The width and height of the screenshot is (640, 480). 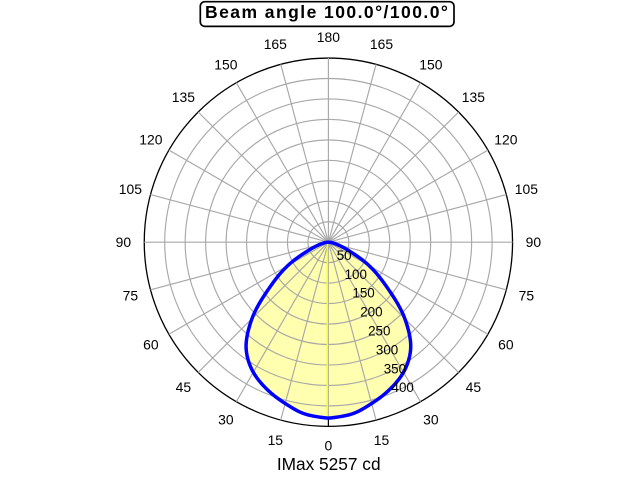 What do you see at coordinates (371, 312) in the screenshot?
I see `svg-text: 200` at bounding box center [371, 312].